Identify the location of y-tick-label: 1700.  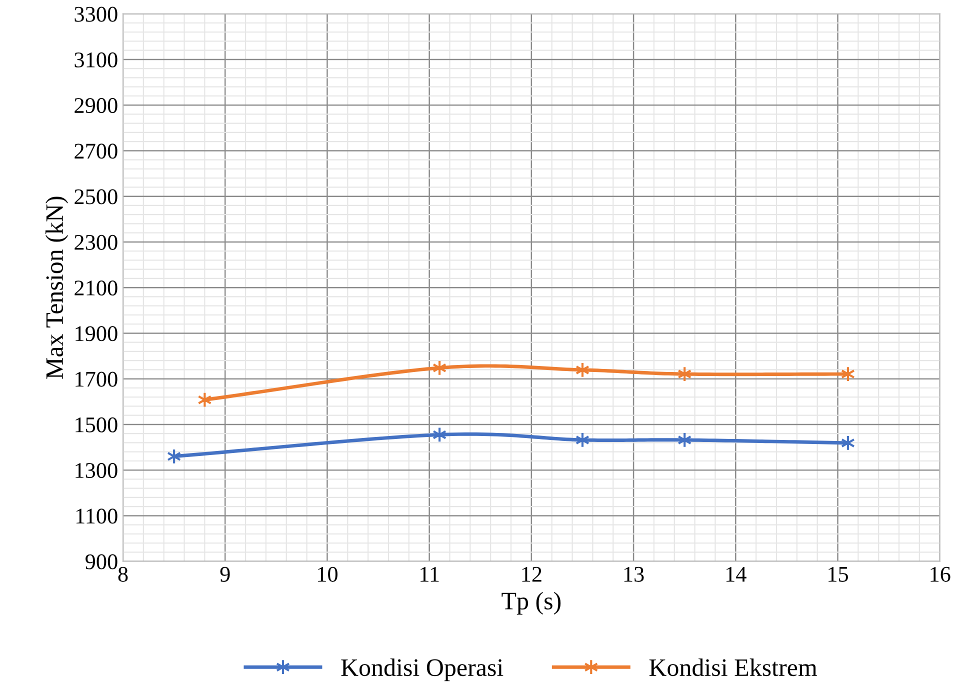
(97, 379).